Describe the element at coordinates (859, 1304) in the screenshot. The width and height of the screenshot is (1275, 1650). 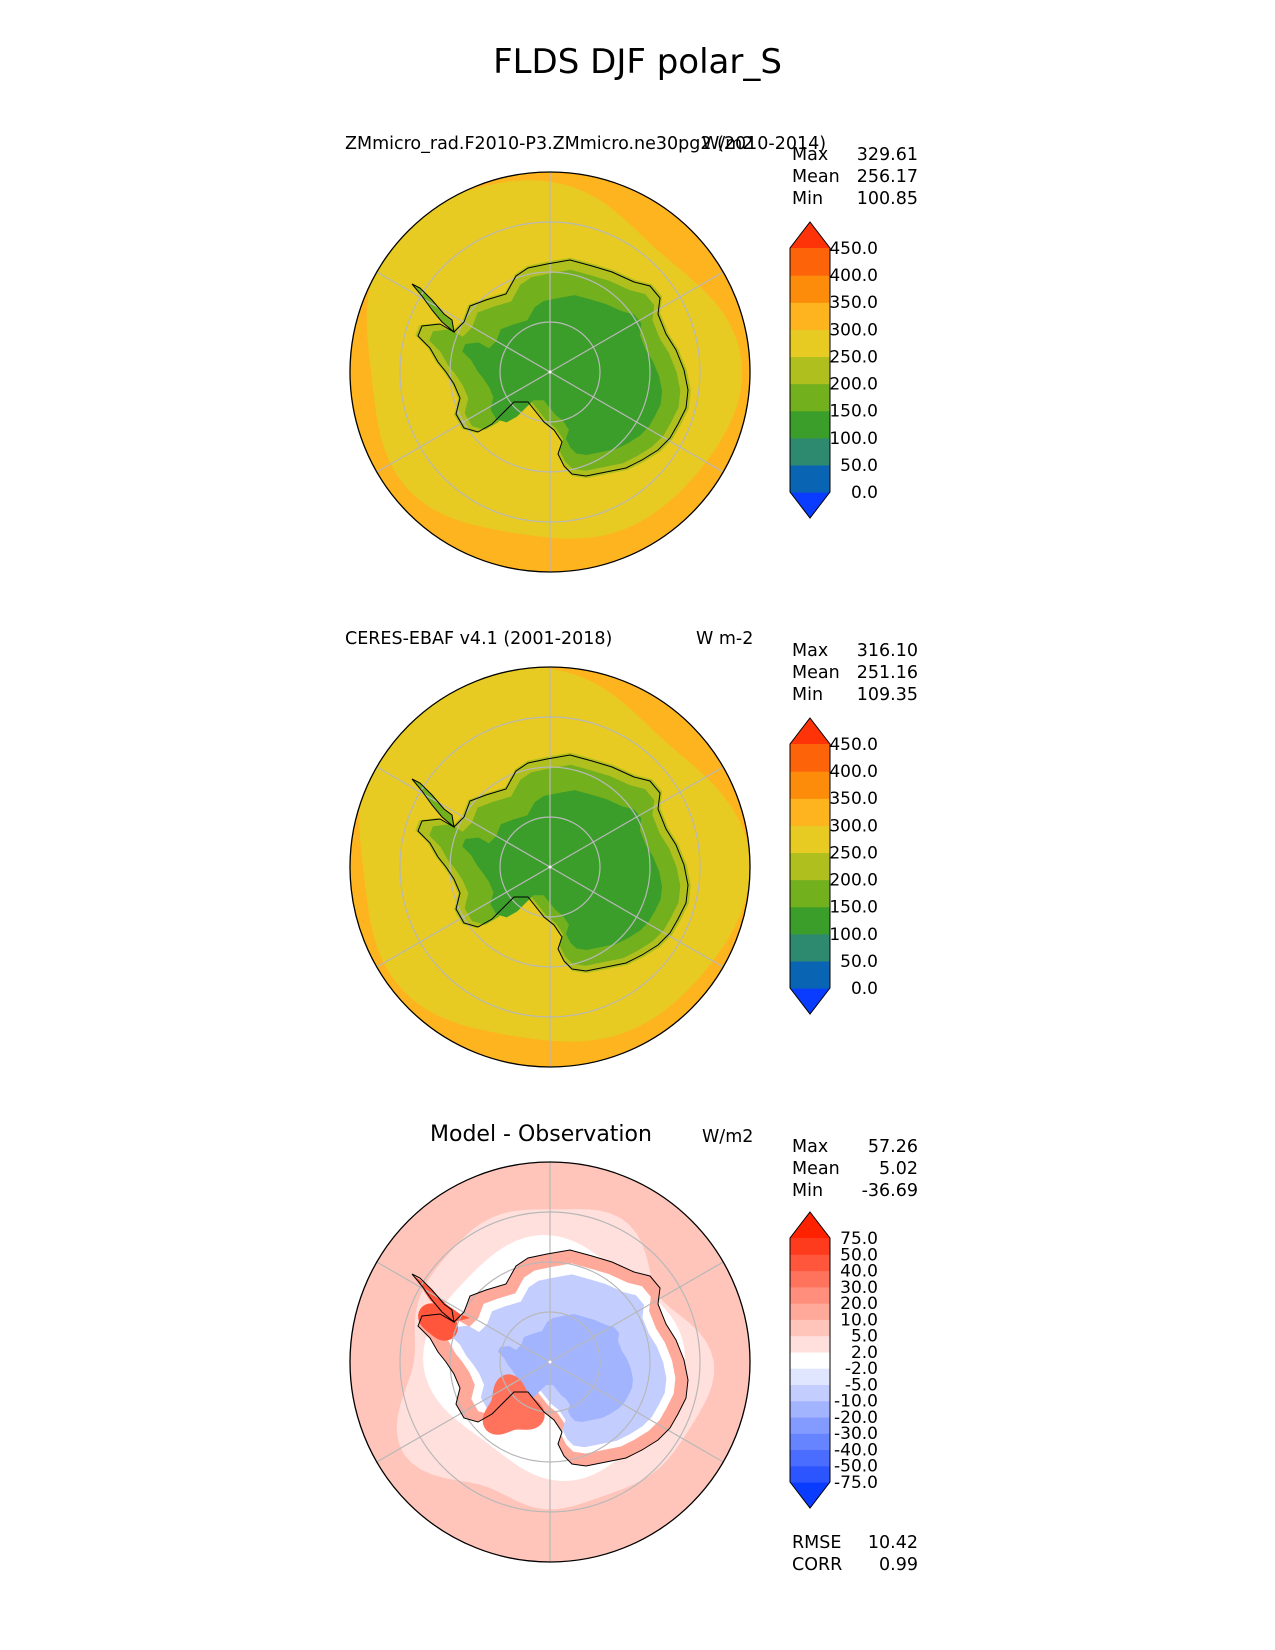
I see `colorbar-tick-label: 20.0` at that location.